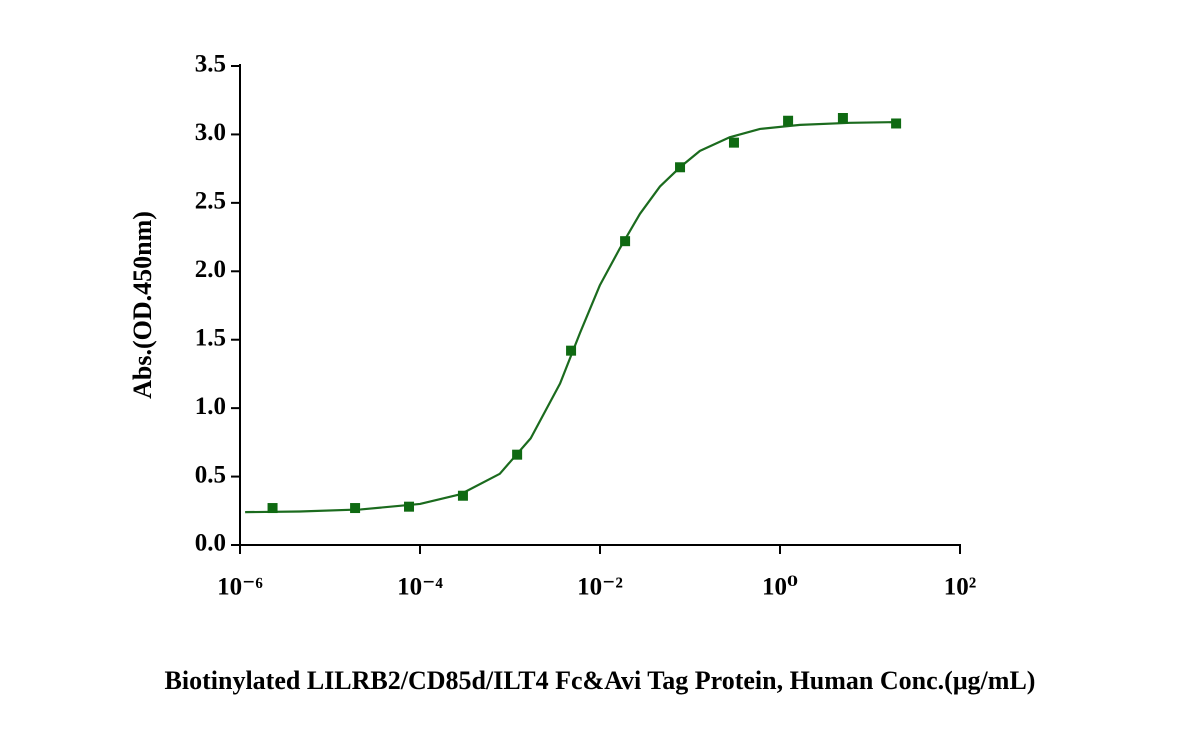 This screenshot has width=1200, height=733. I want to click on x-tick-label: 10⁻², so click(600, 587).